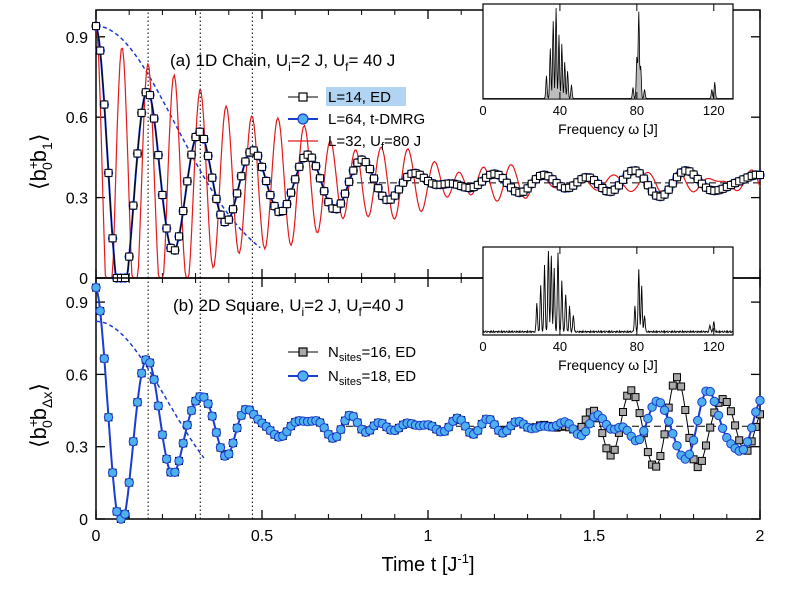  Describe the element at coordinates (594, 536) in the screenshot. I see `x-tick-label: 1.5` at that location.